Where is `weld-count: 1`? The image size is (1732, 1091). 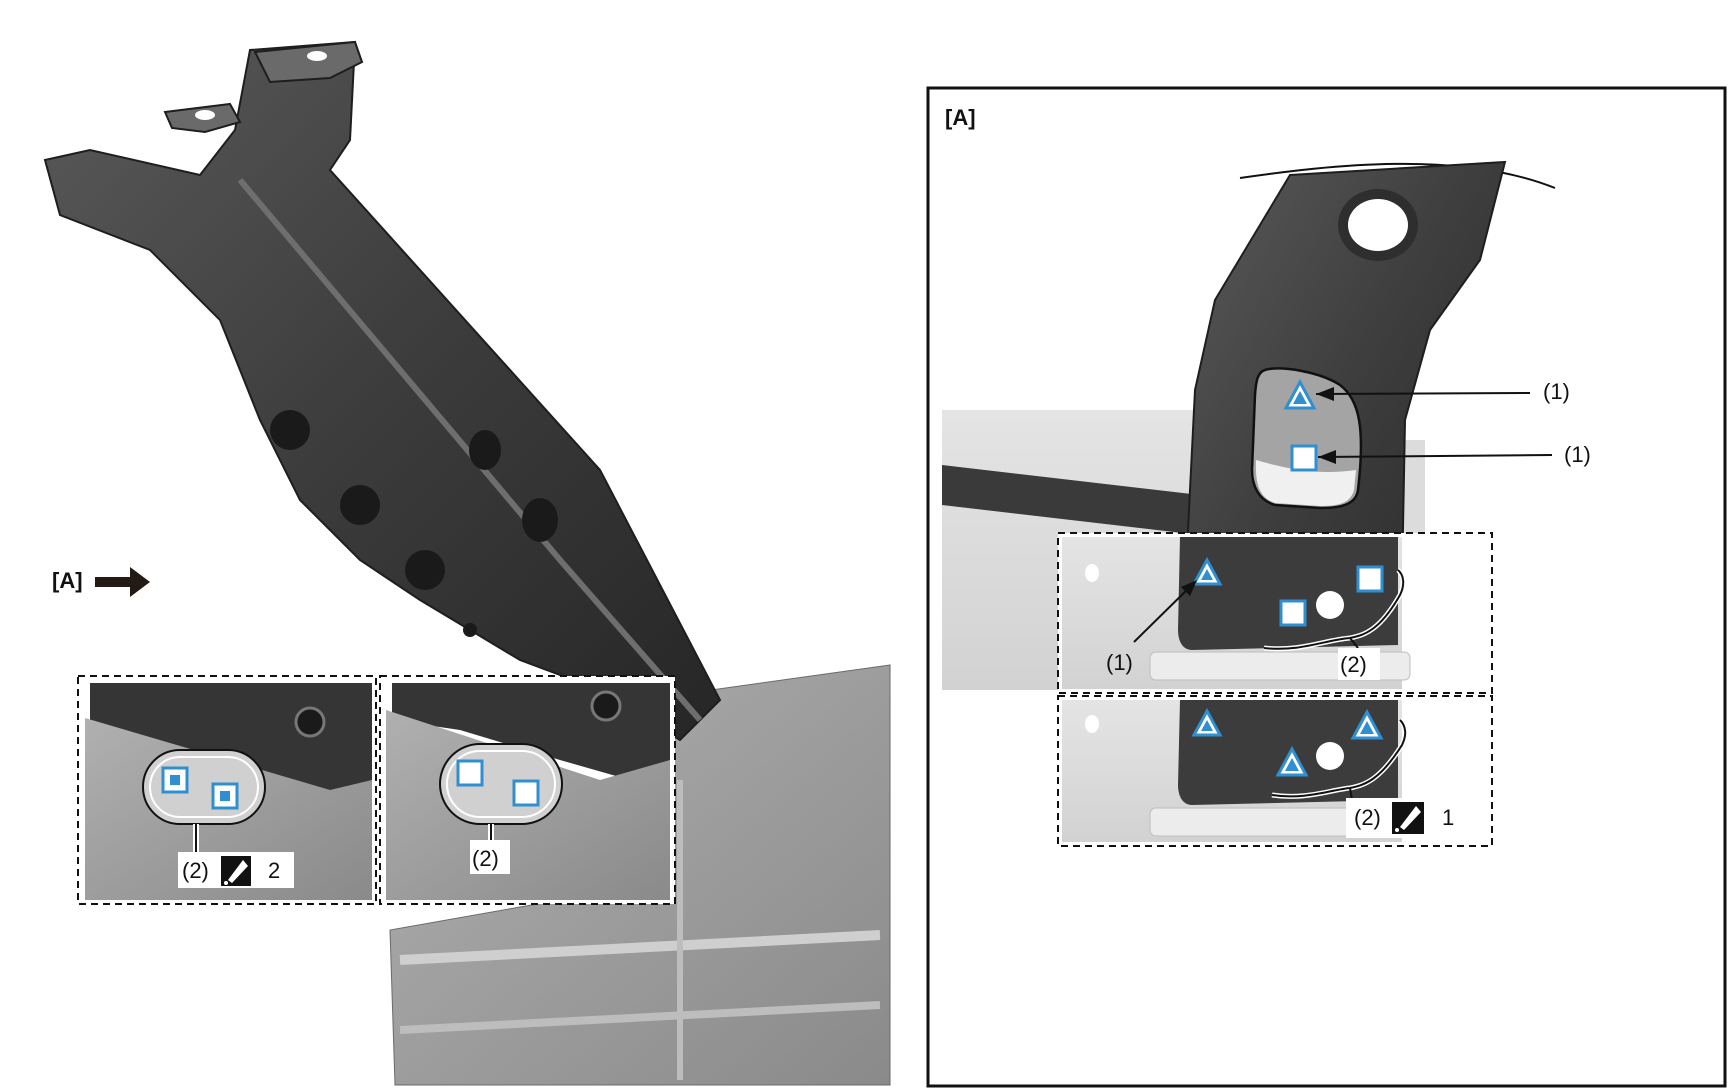
weld-count: 1 is located at coordinates (1448, 817).